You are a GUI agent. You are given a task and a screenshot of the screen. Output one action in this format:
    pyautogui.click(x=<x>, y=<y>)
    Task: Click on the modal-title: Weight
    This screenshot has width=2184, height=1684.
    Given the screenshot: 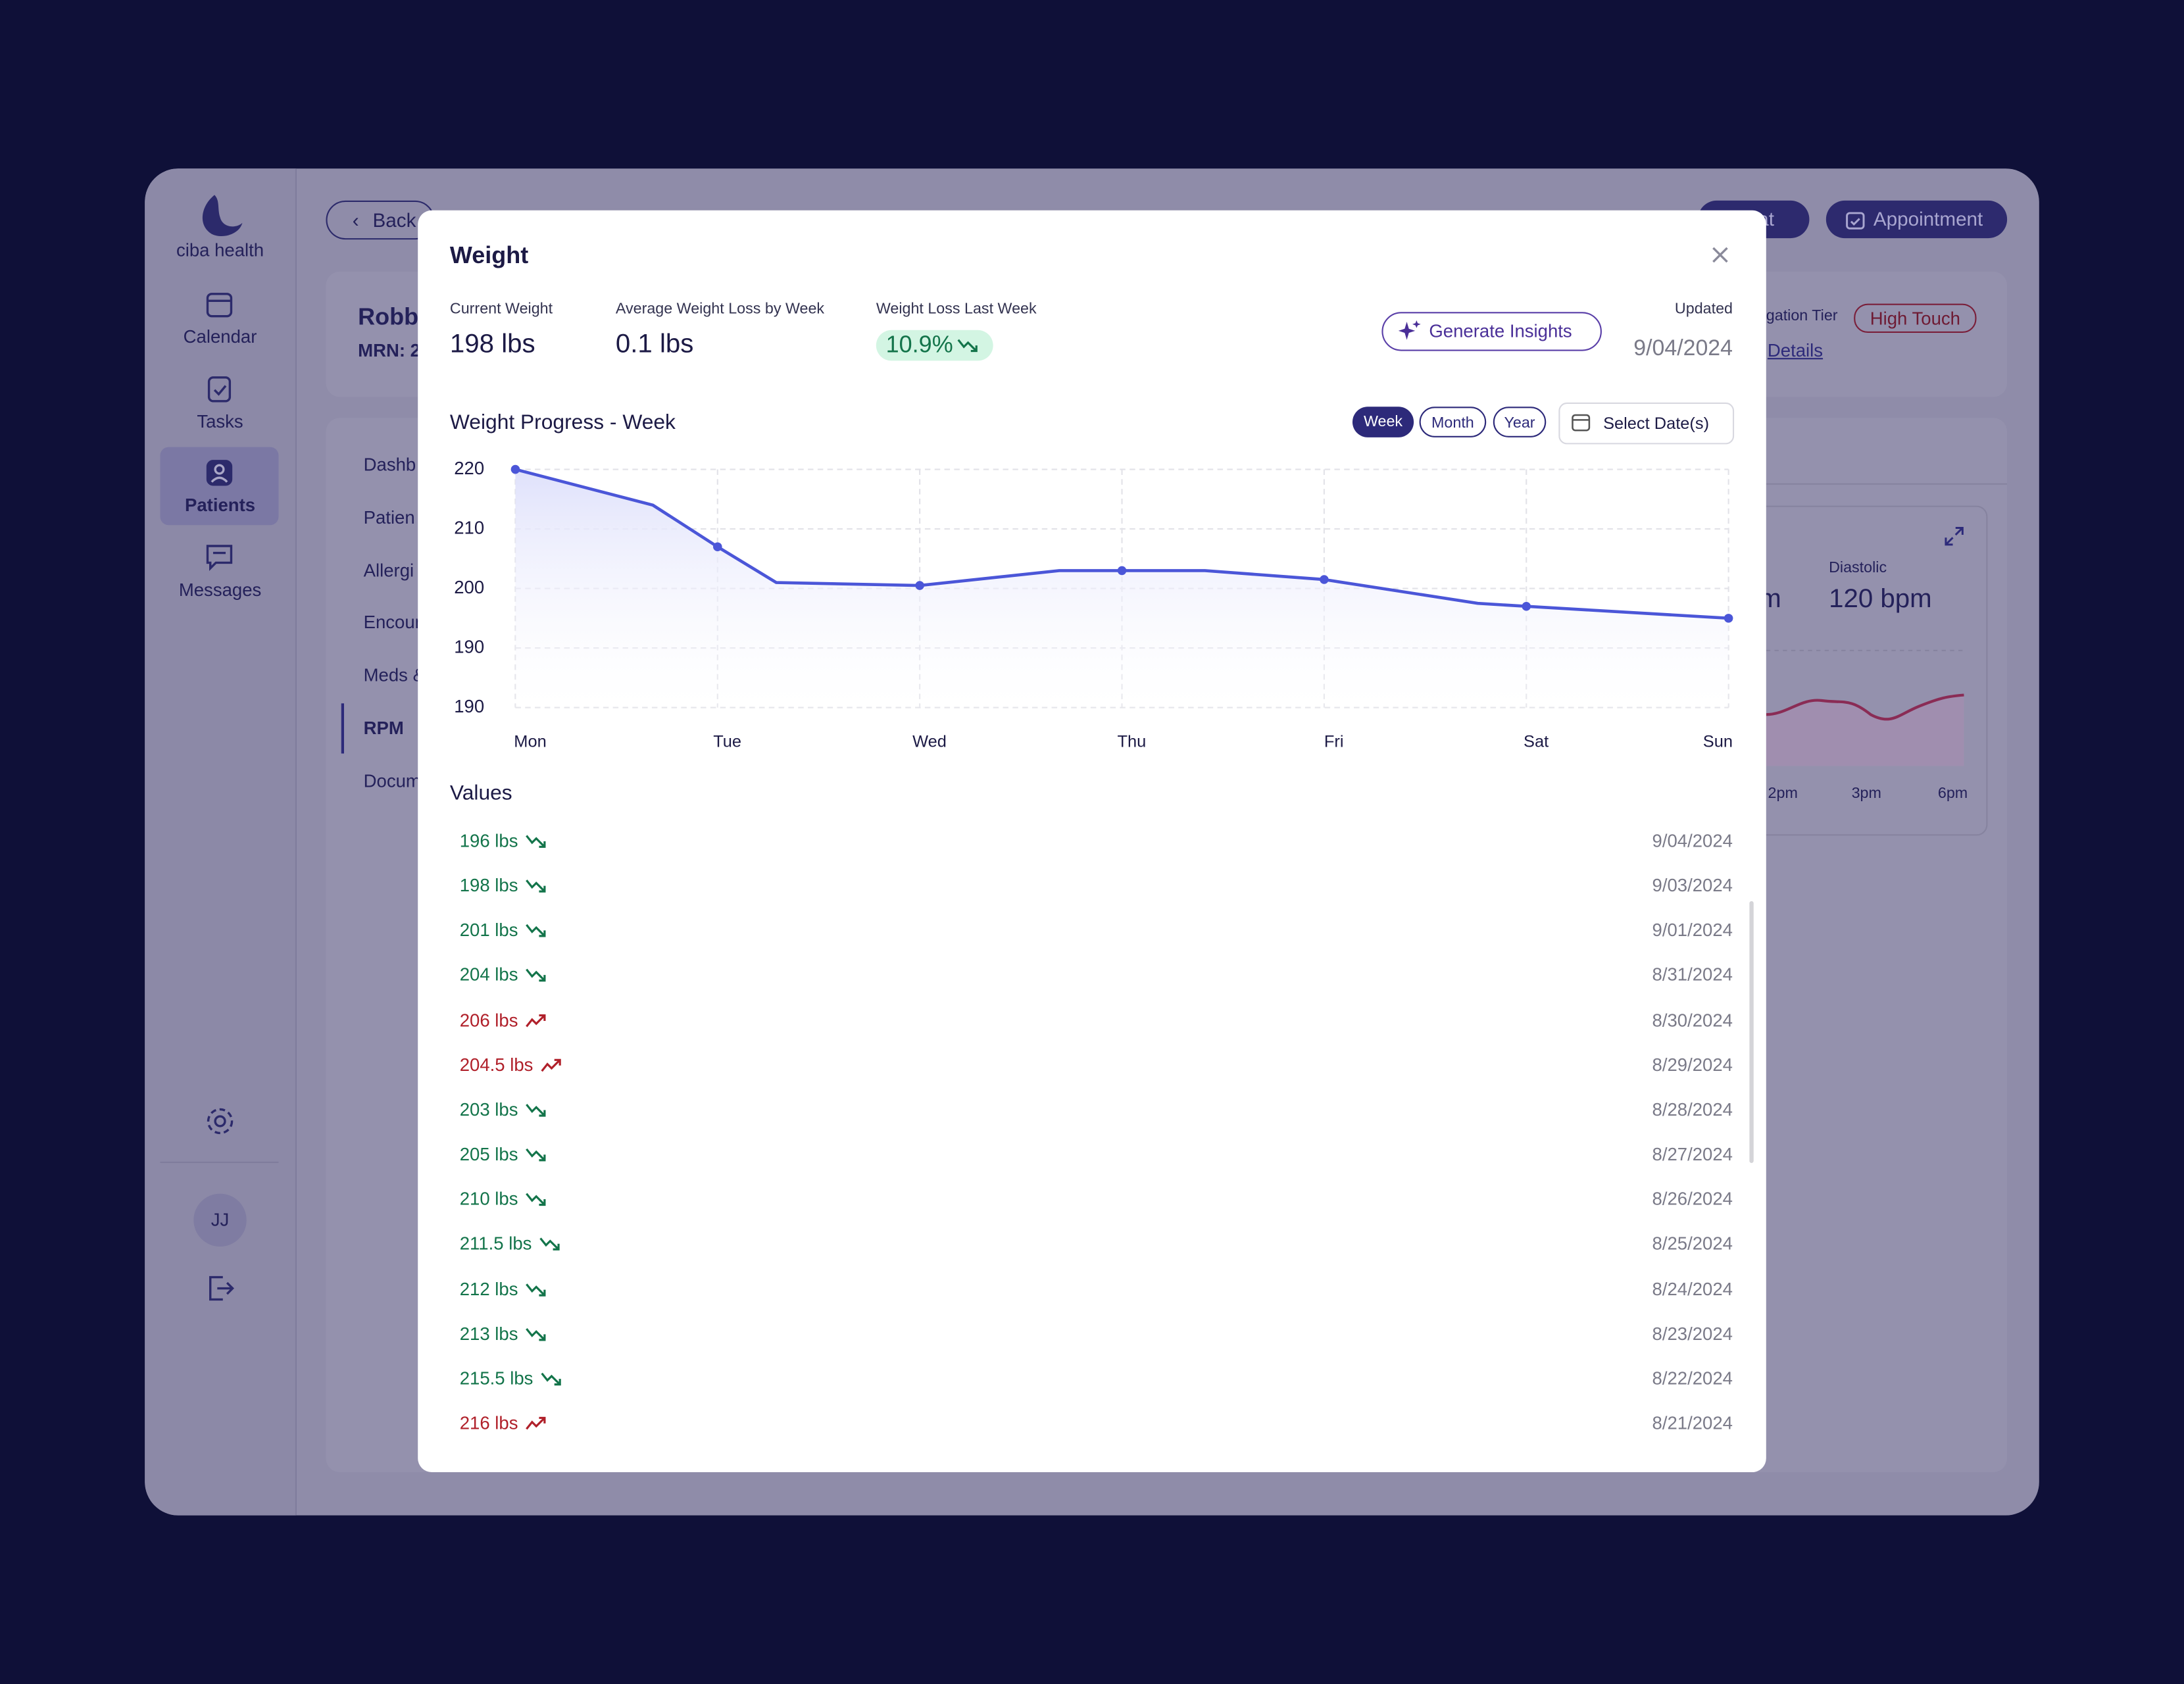 What is the action you would take?
    pyautogui.click(x=489, y=255)
    